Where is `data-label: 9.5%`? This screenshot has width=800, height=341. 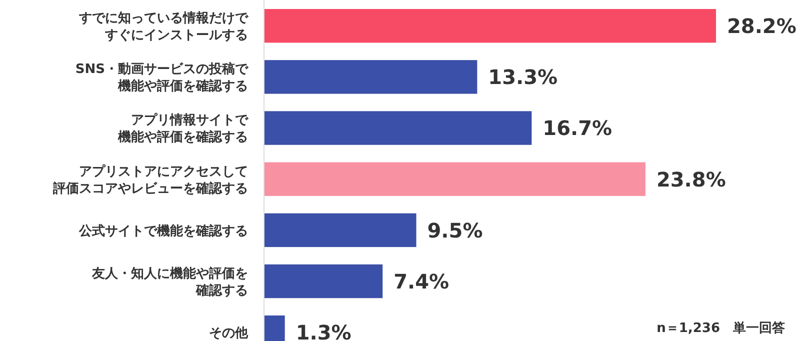 data-label: 9.5% is located at coordinates (455, 230).